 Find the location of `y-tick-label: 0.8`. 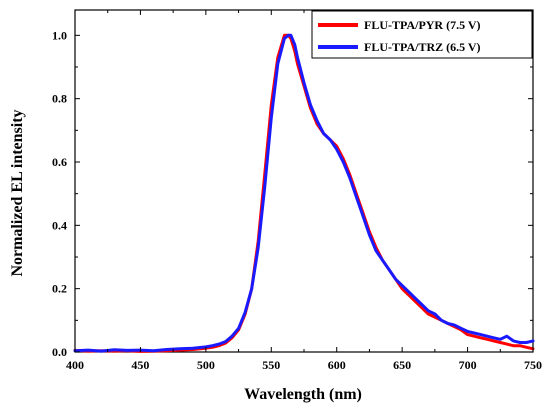

y-tick-label: 0.8 is located at coordinates (59, 99).